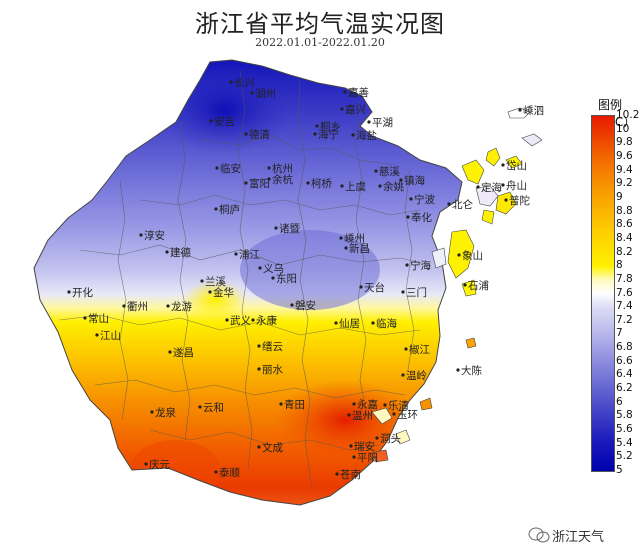  What do you see at coordinates (619, 470) in the screenshot?
I see `legend-label: 5` at bounding box center [619, 470].